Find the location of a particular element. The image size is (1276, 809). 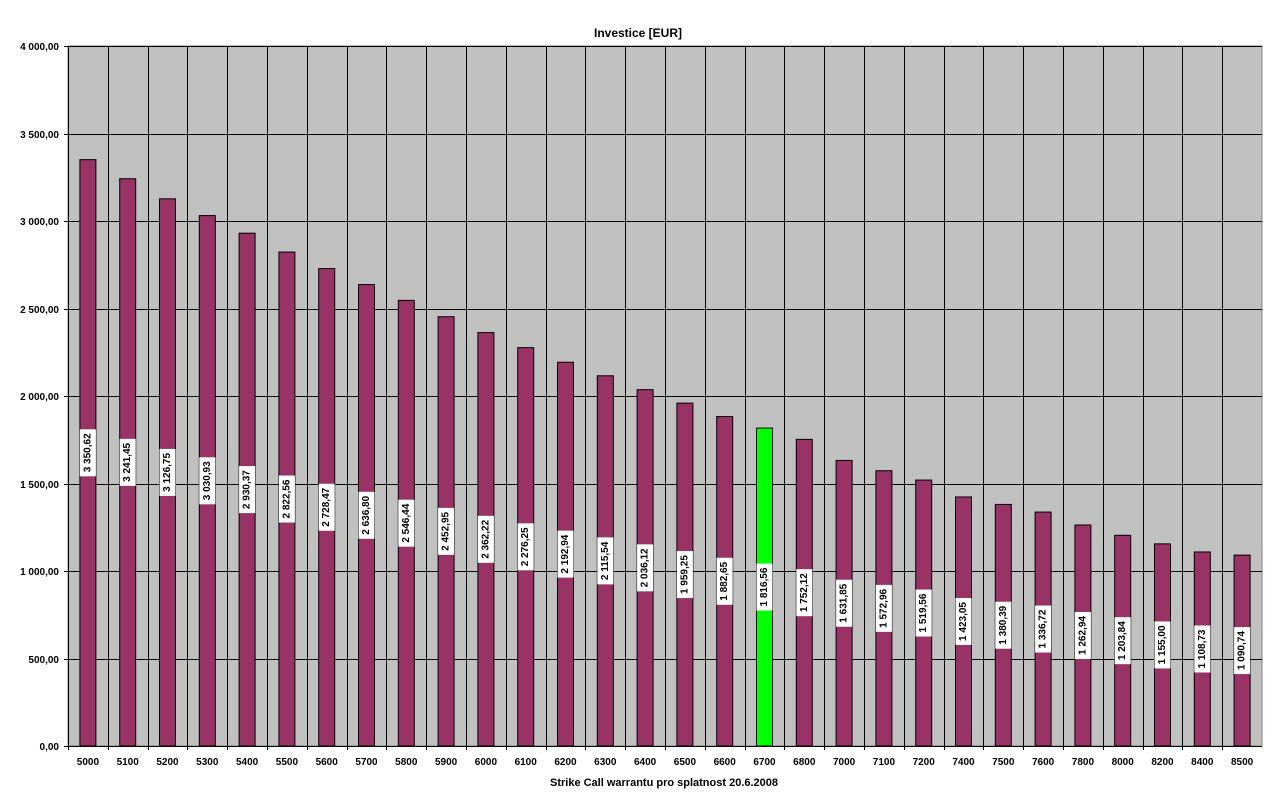

data-label: 2 452,95 is located at coordinates (446, 530).